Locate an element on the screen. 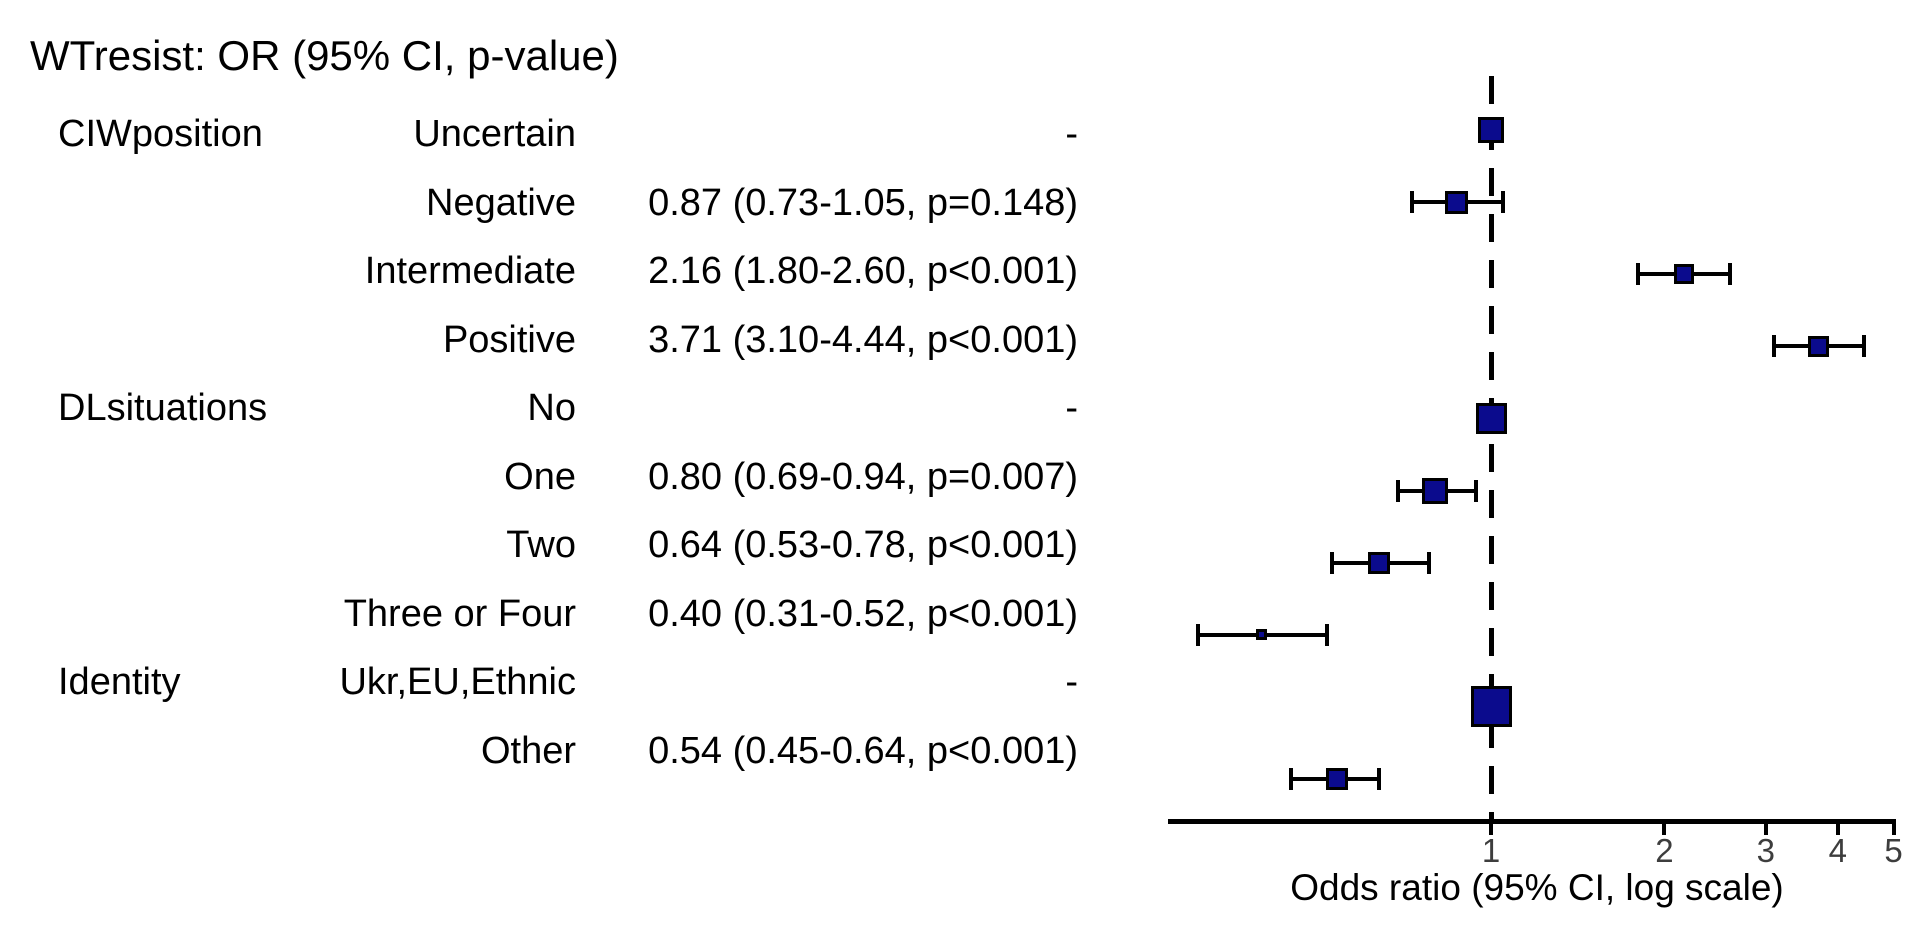 The width and height of the screenshot is (1920, 937). or-ci-p-text: 0.87 (0.73-1.05, p=0.148) is located at coordinates (863, 202).